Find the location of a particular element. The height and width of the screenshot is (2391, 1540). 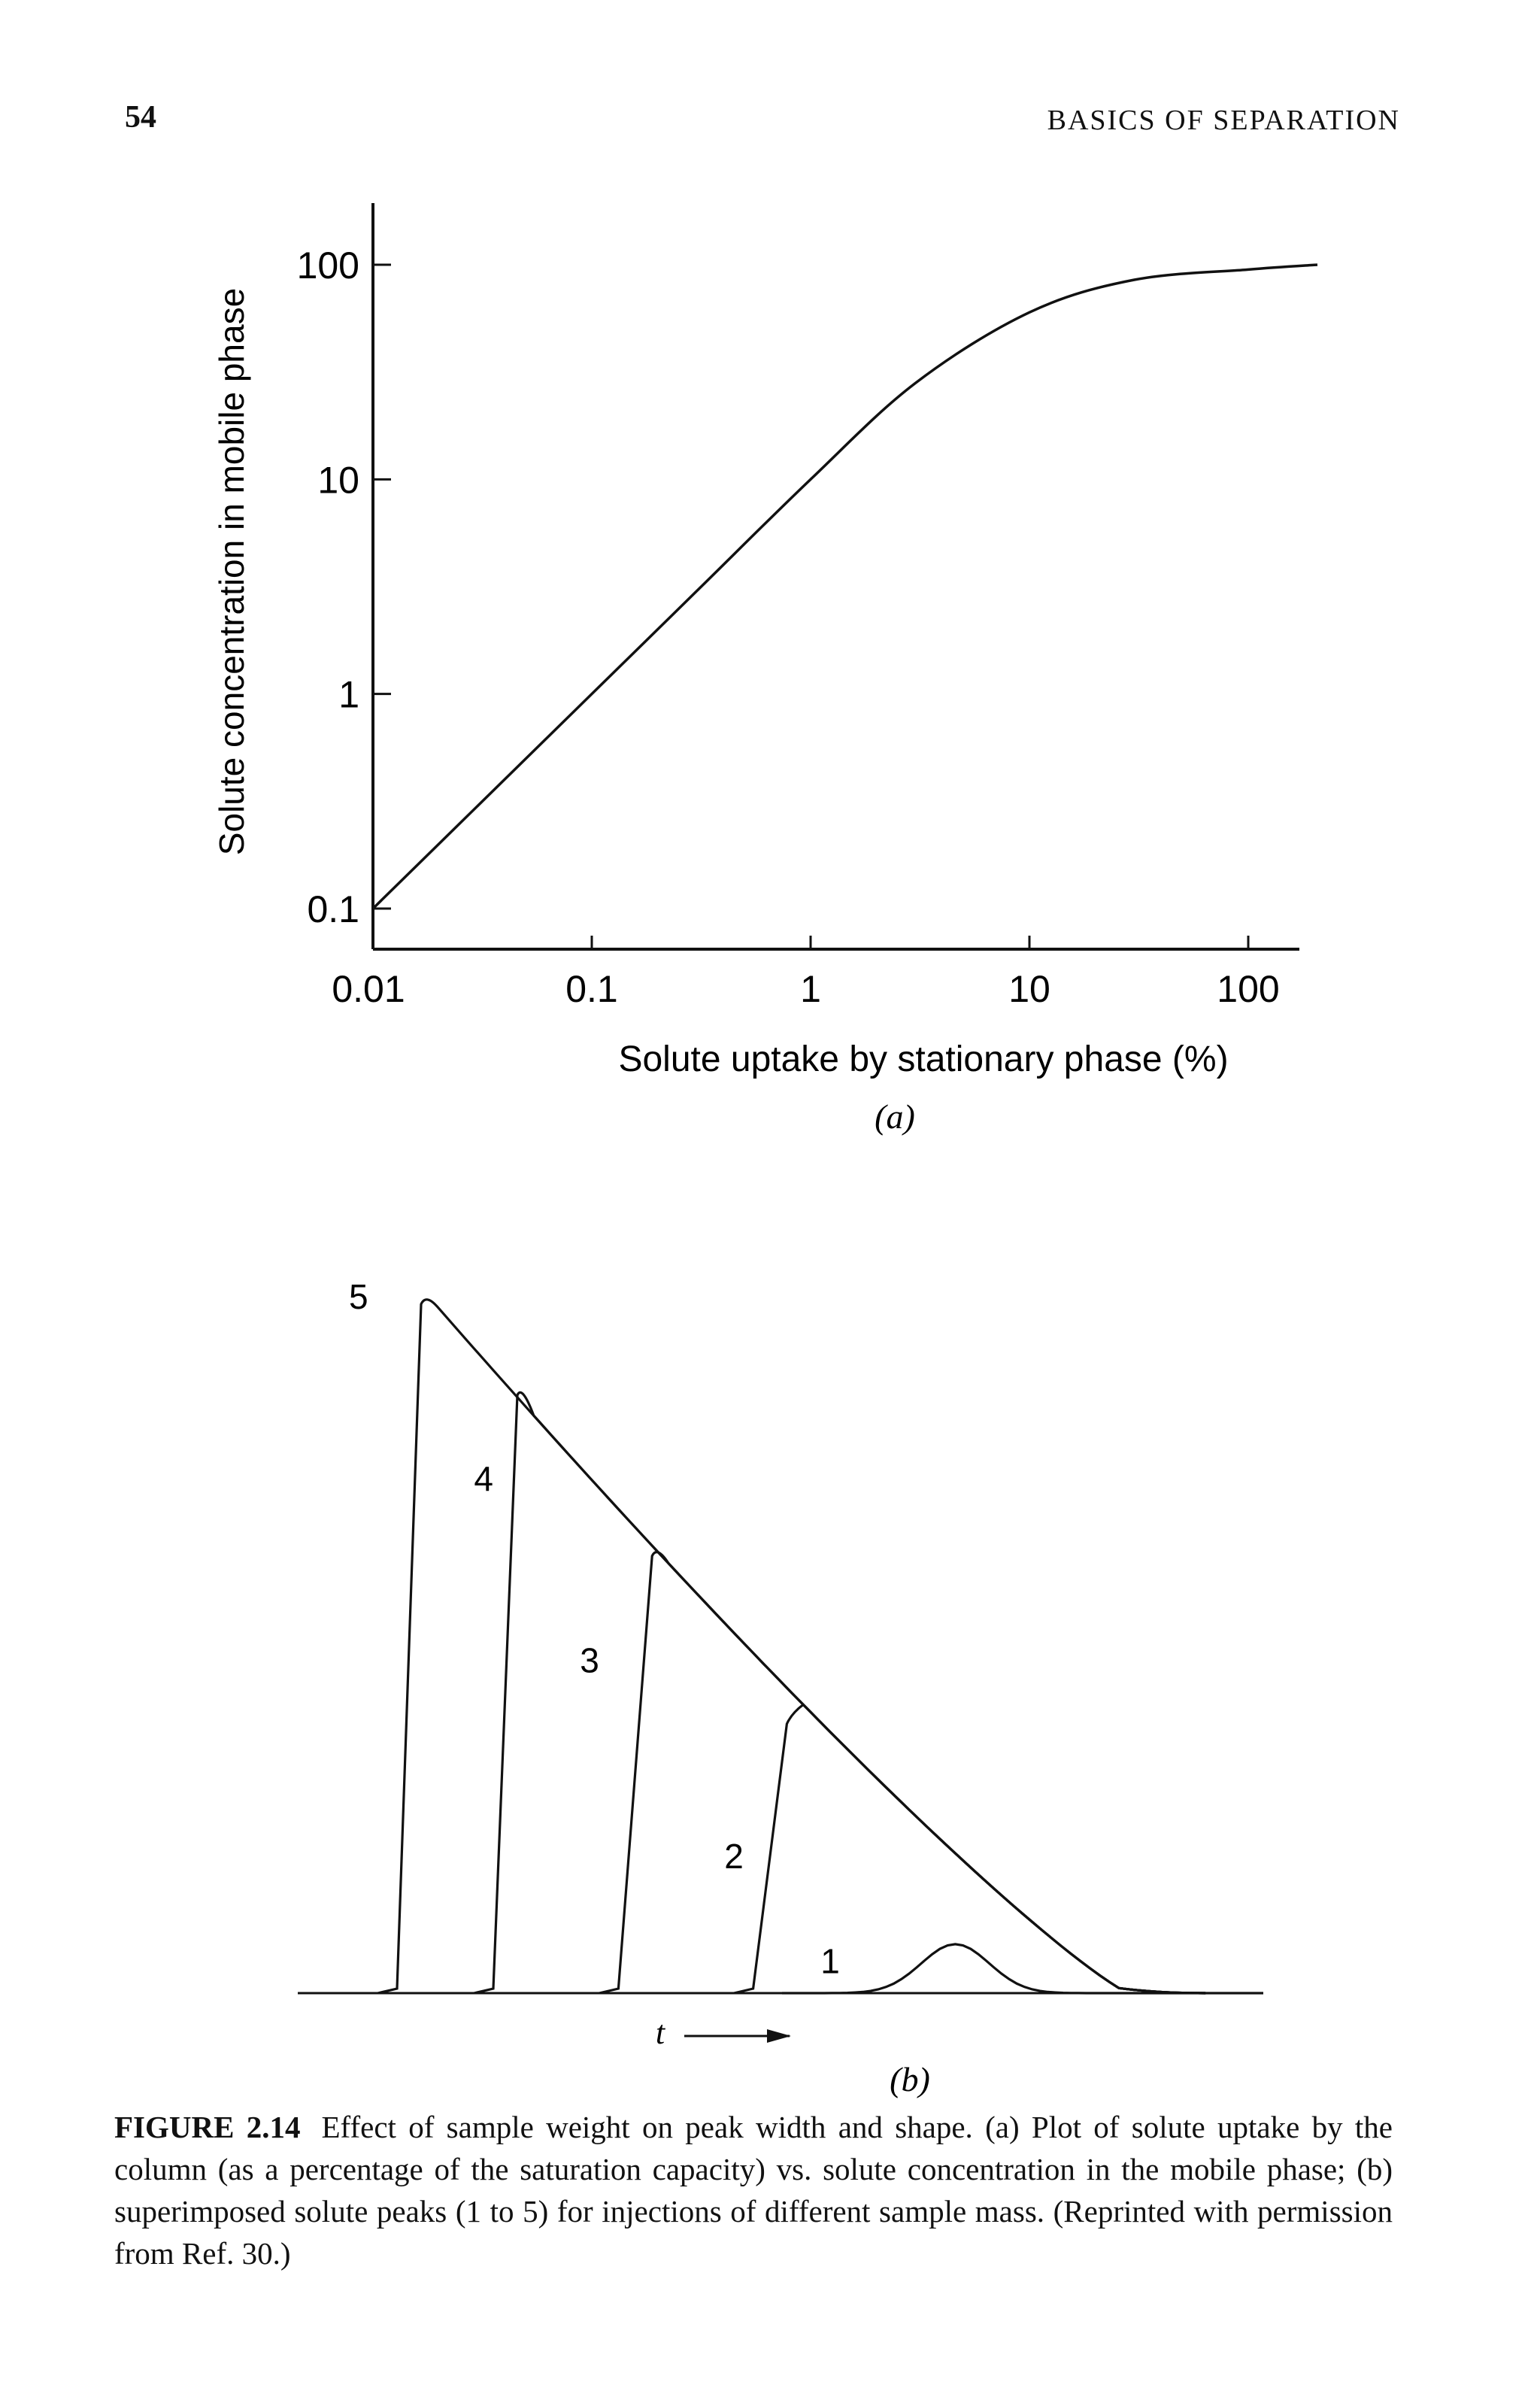

chart-a-ylabel: Solute concentration in mobile phase is located at coordinates (231, 572).